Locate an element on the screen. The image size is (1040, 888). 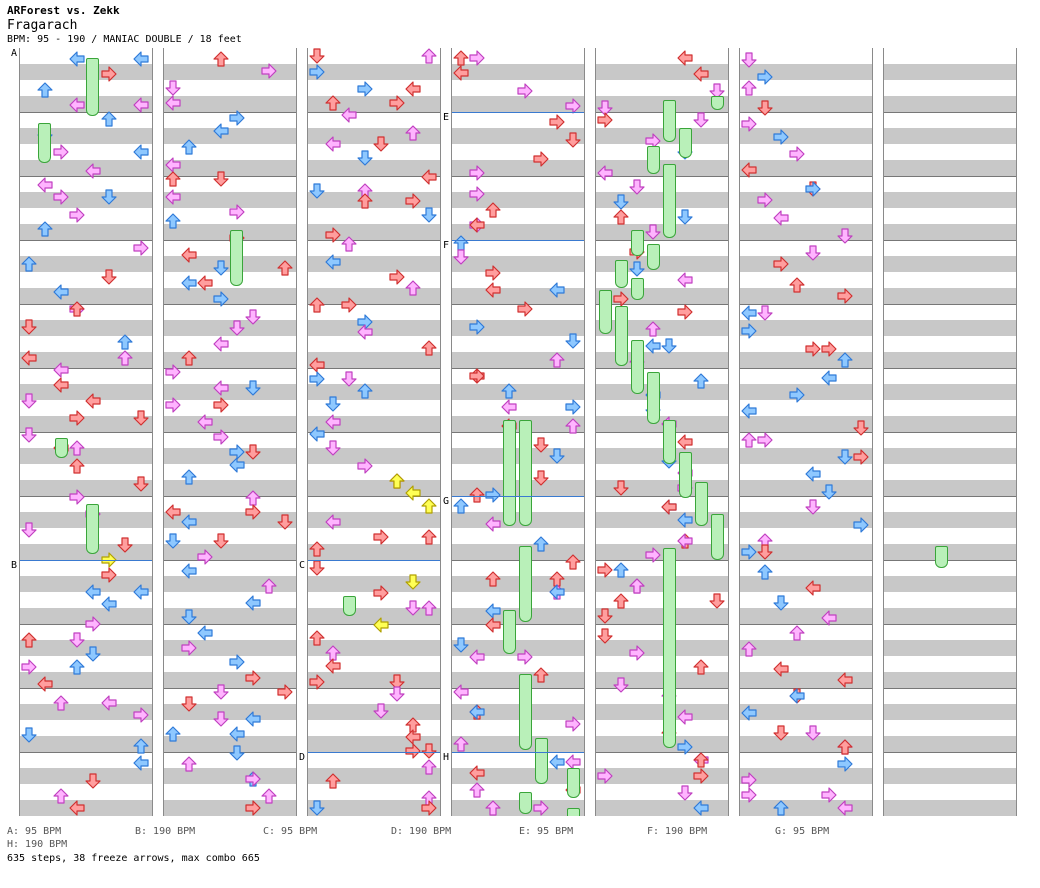
legend-bpm-b: B: 190 BPM is located at coordinates (165, 831).